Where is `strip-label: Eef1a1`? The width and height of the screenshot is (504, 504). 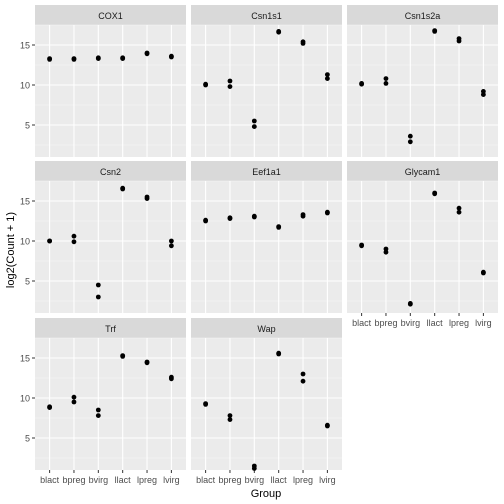 strip-label: Eef1a1 is located at coordinates (266, 172).